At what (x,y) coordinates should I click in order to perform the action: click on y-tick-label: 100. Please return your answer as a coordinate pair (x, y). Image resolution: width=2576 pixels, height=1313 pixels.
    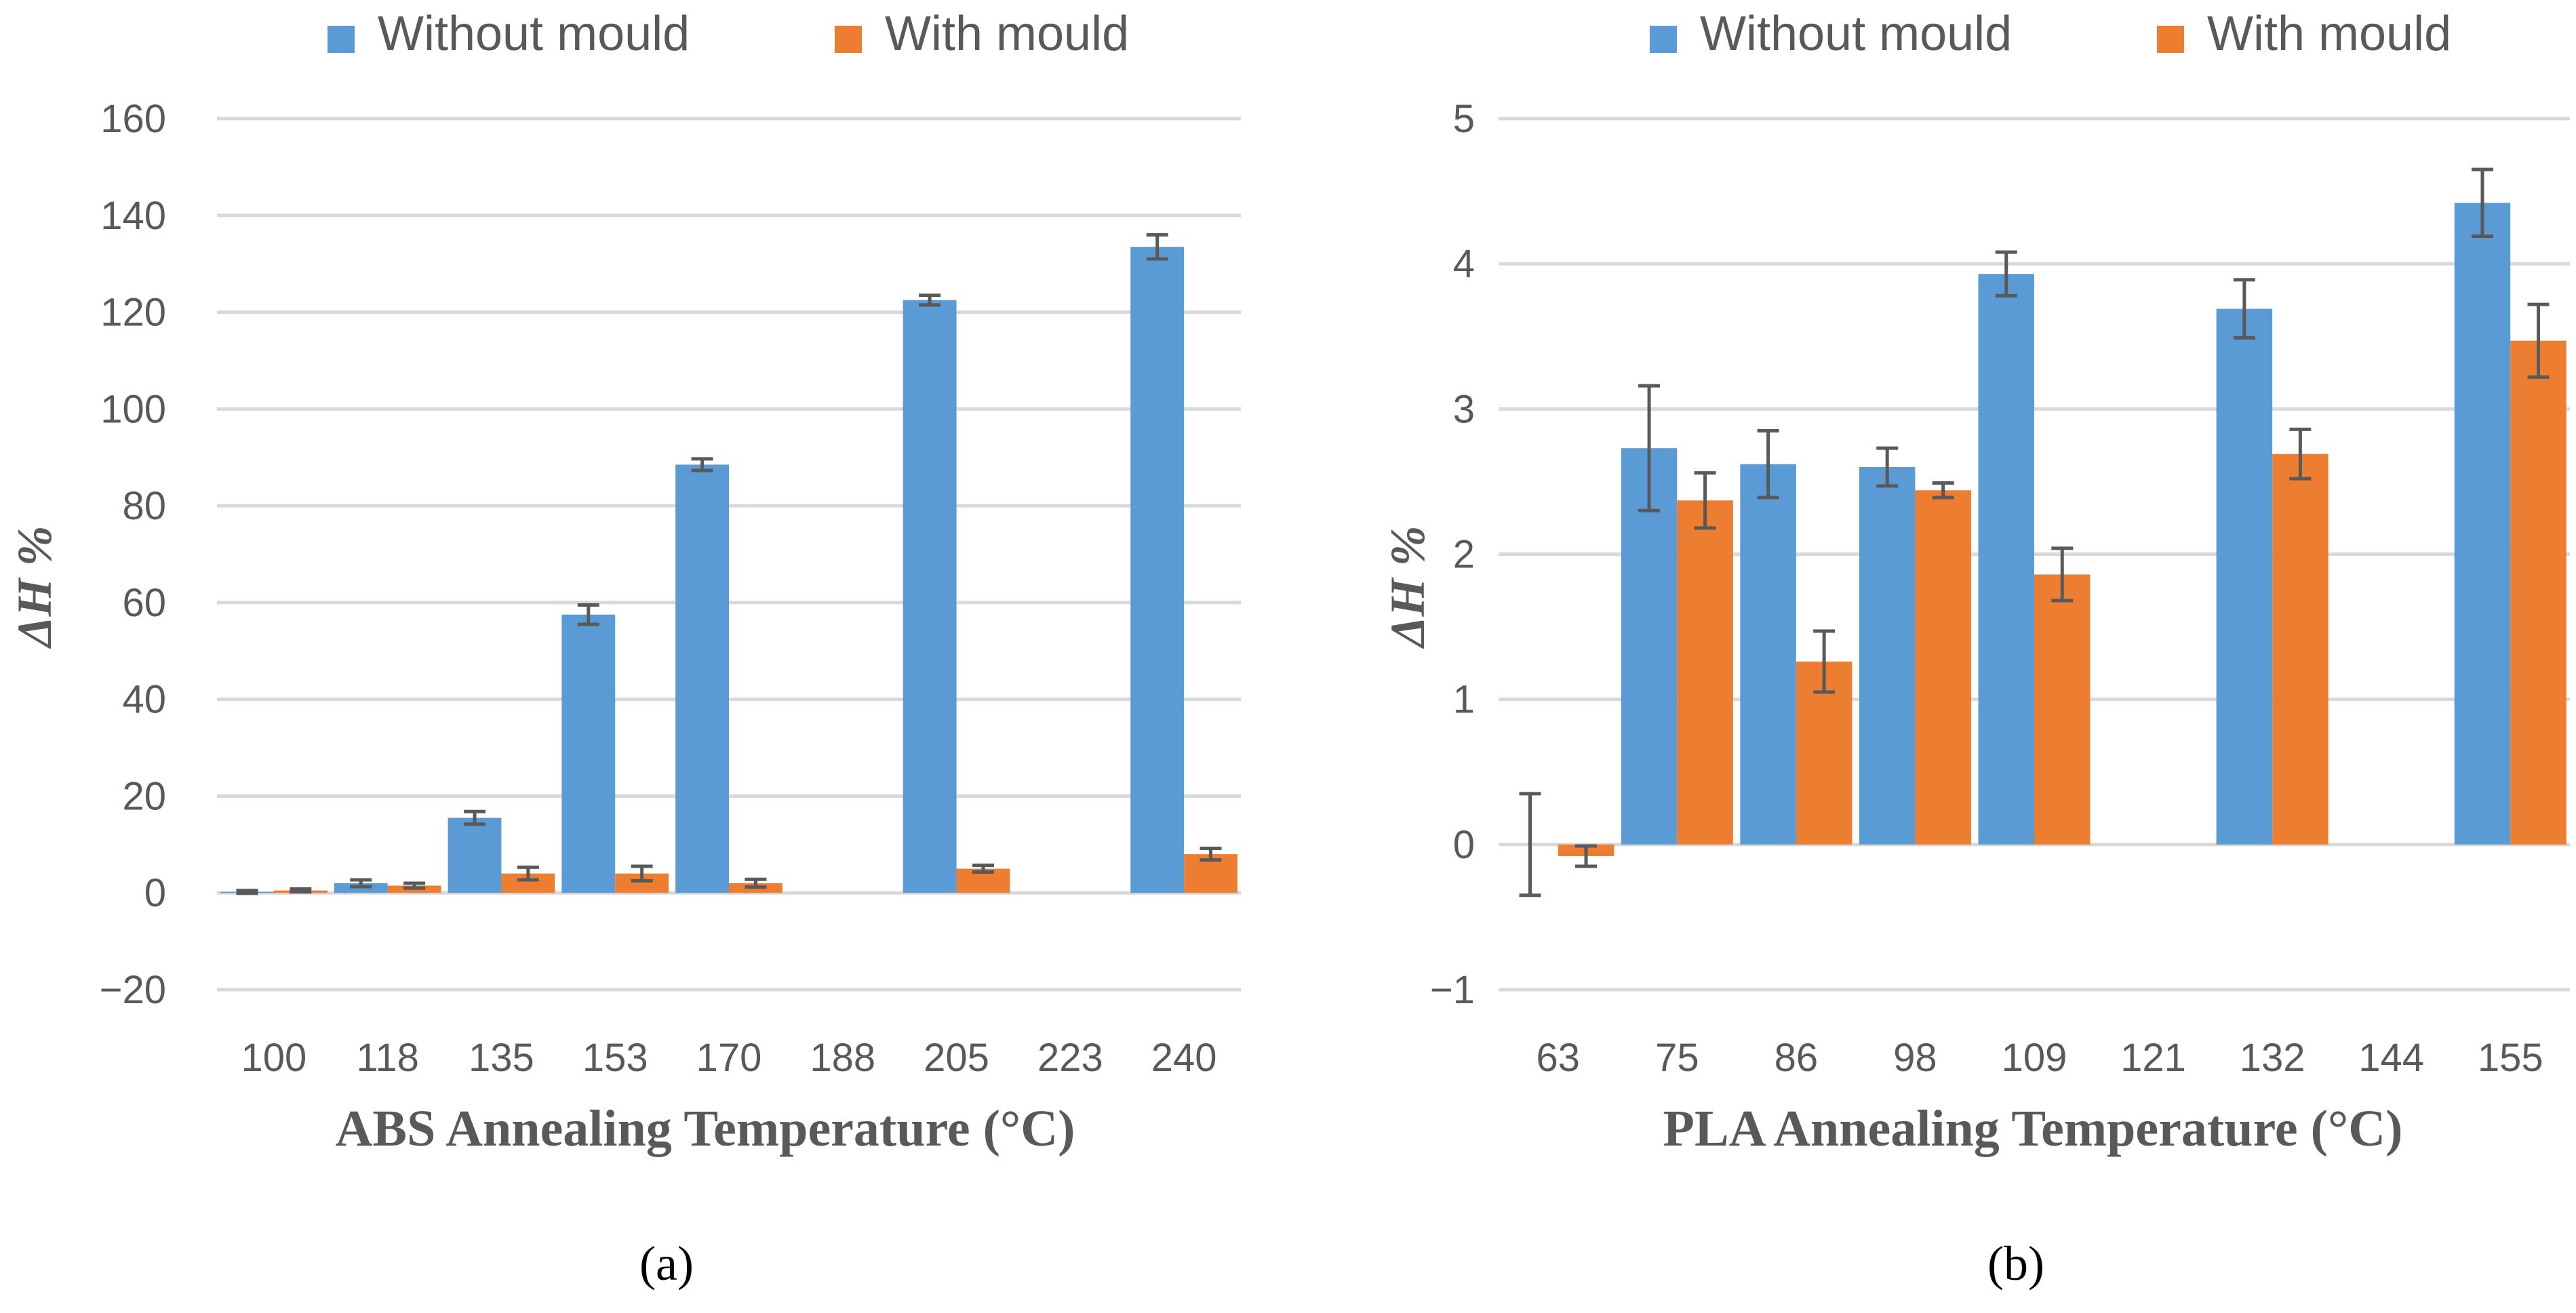
    Looking at the image, I should click on (133, 409).